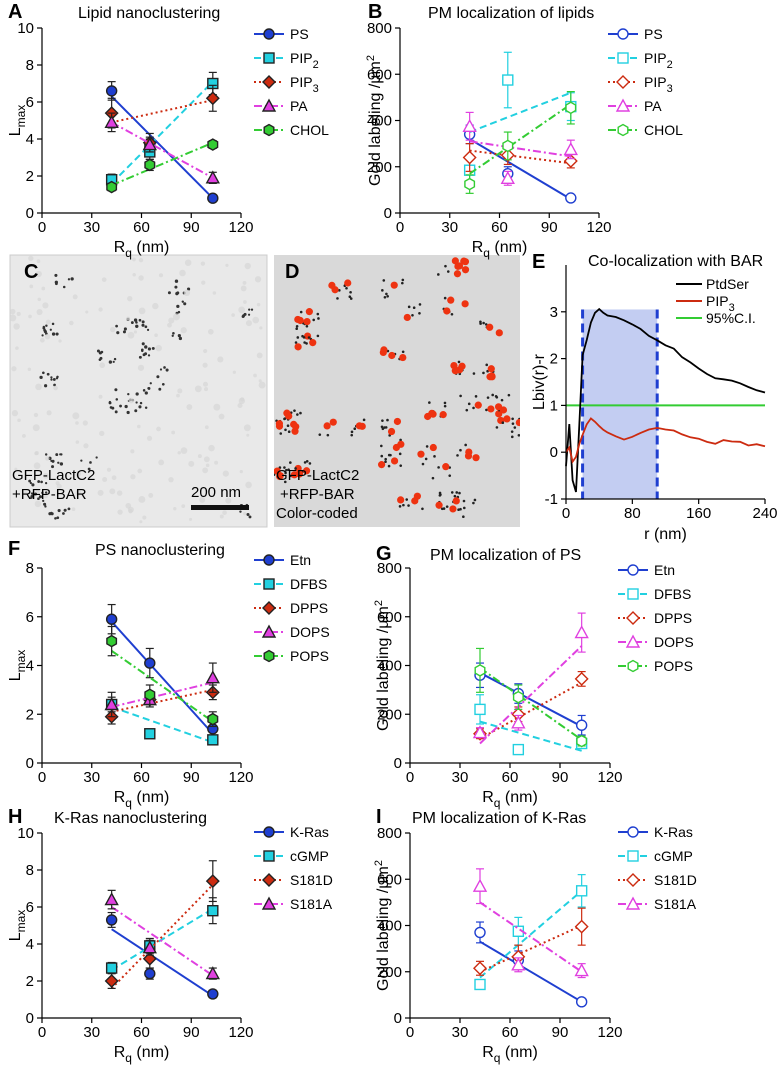 This screenshot has width=782, height=1088. I want to click on y-tick-label: 200, so click(379, 167).